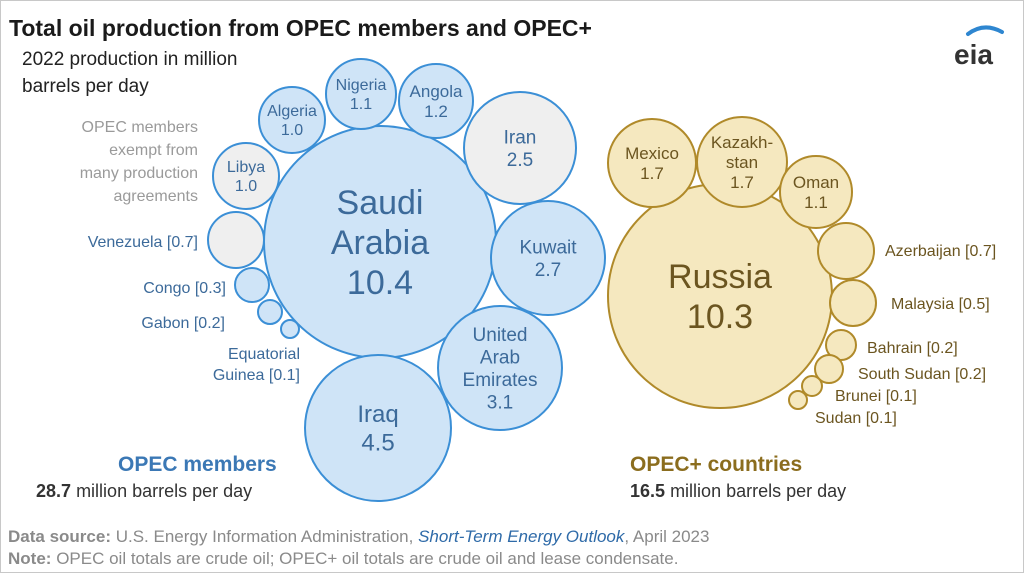  What do you see at coordinates (246, 186) in the screenshot?
I see `bubble-value-libya: 1.0` at bounding box center [246, 186].